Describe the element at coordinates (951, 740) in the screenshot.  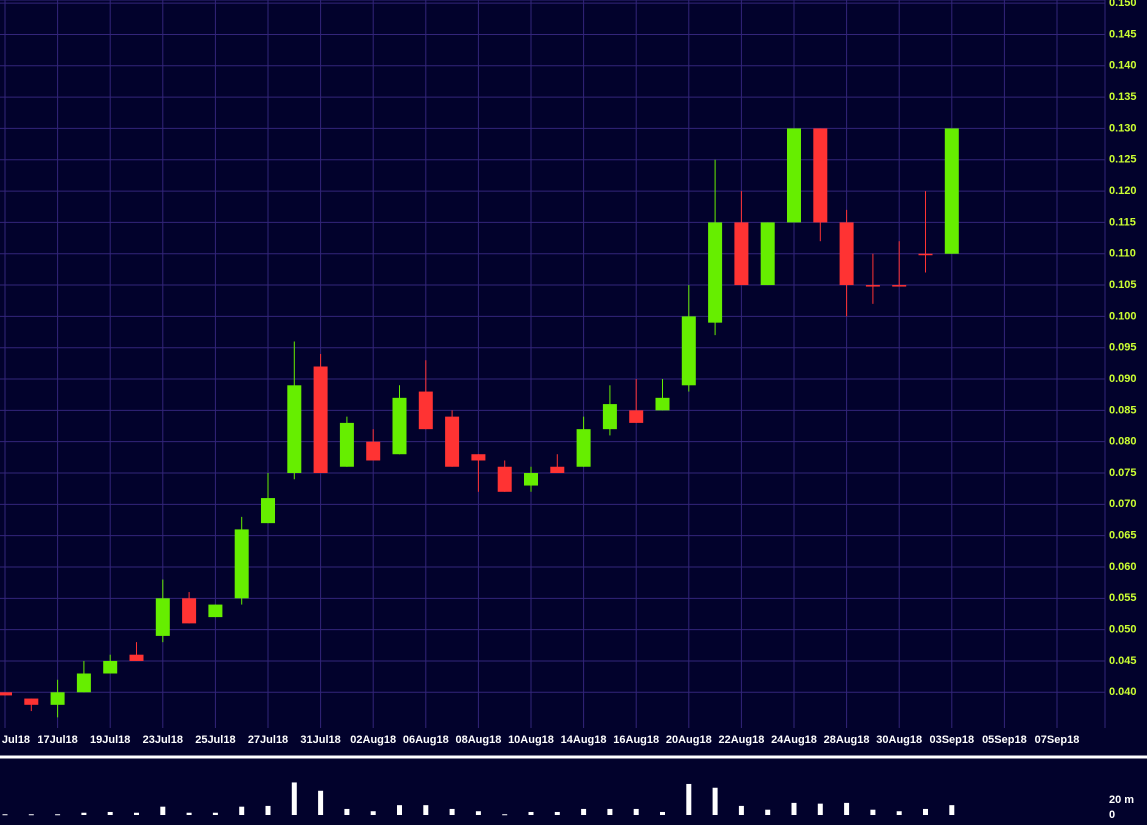
I see `x-tick-label: 03Sep18` at that location.